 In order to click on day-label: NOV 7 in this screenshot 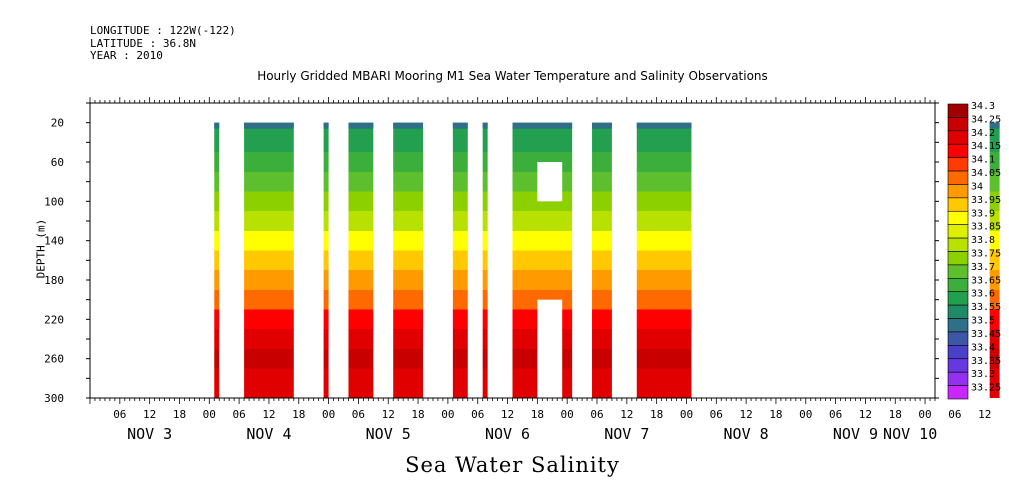, I will do `click(626, 434)`.